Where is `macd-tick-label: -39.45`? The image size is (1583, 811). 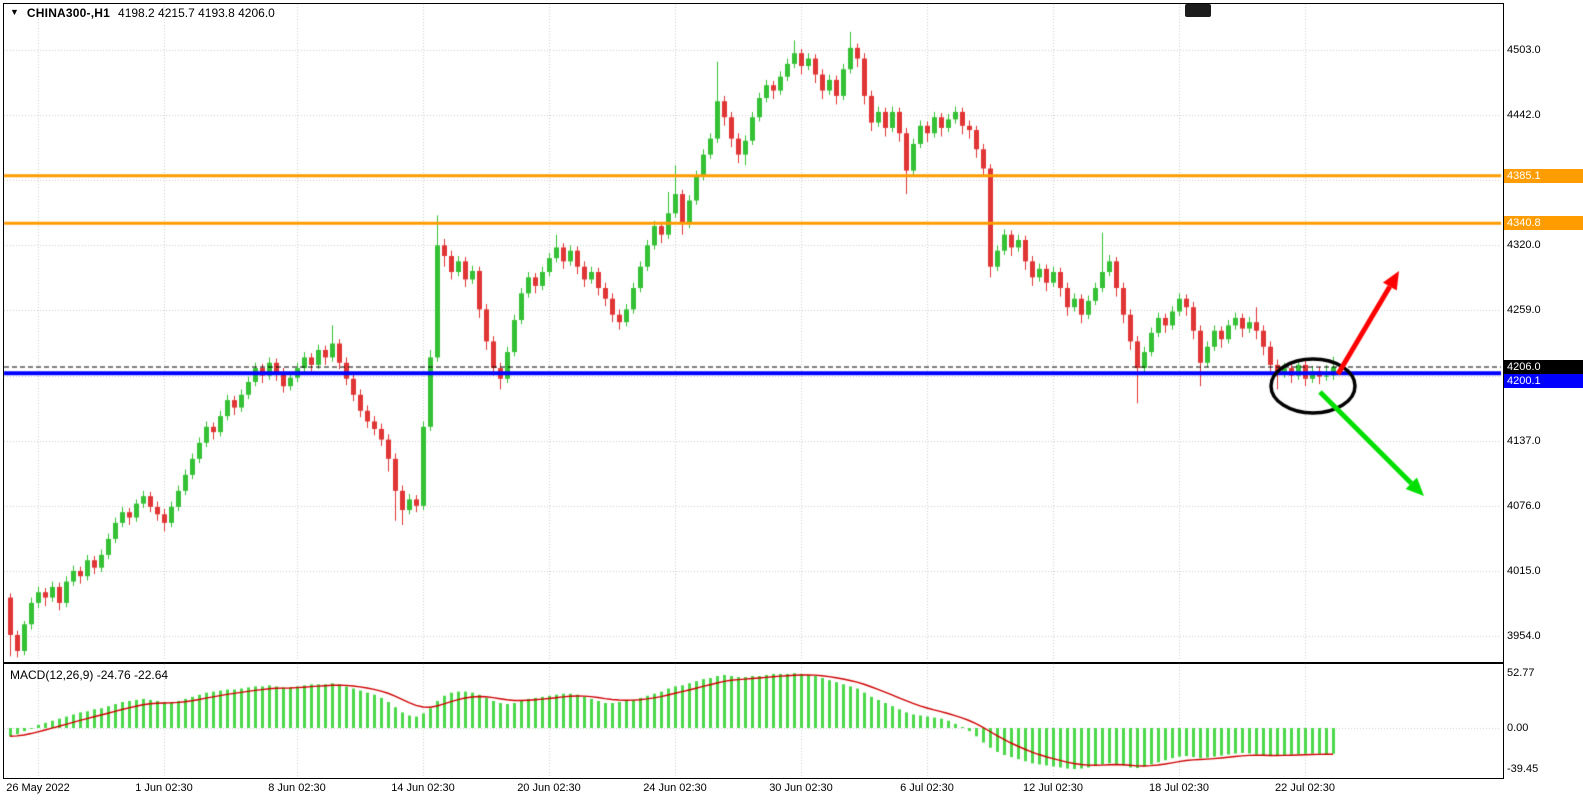
macd-tick-label: -39.45 is located at coordinates (1523, 769).